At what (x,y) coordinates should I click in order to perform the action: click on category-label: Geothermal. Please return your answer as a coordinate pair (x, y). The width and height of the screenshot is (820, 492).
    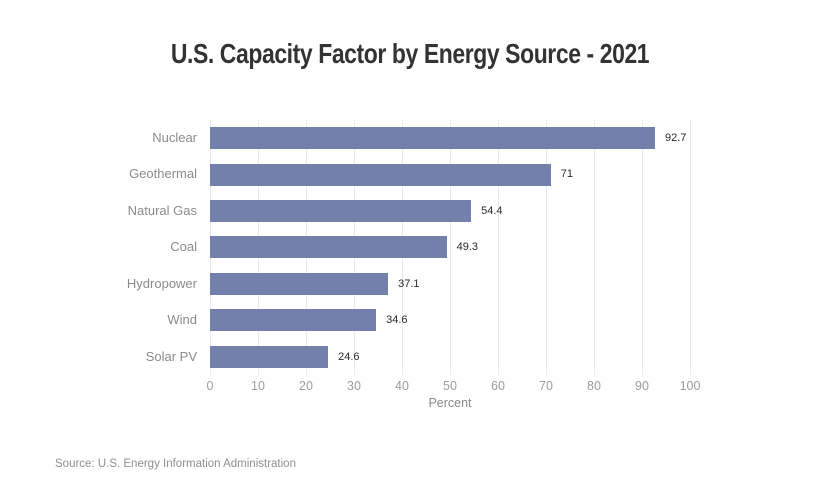
    Looking at the image, I should click on (163, 174).